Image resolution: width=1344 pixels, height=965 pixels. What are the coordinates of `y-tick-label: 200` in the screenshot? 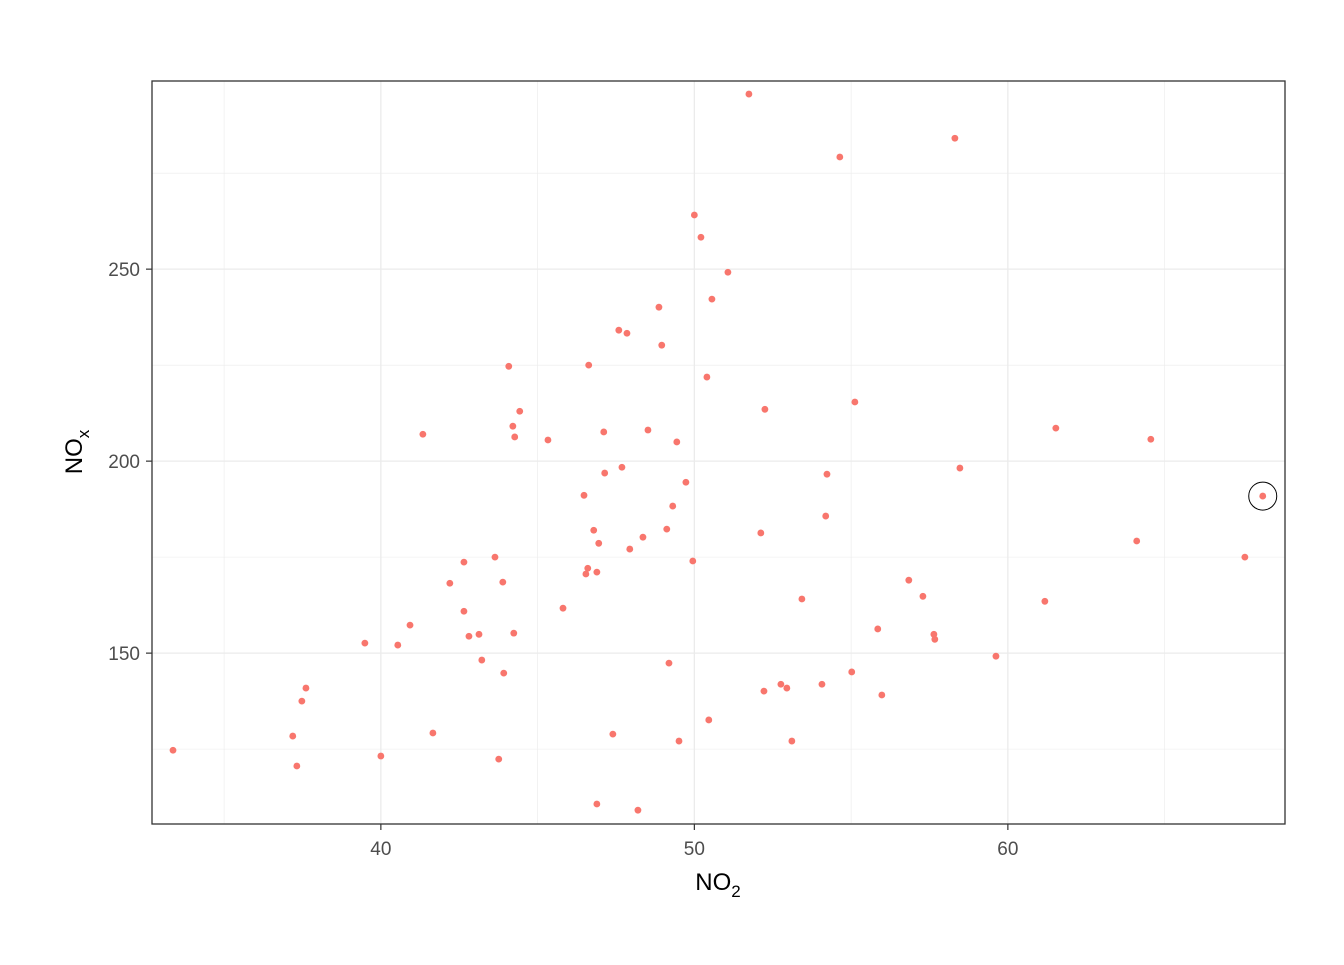 It's located at (124, 462).